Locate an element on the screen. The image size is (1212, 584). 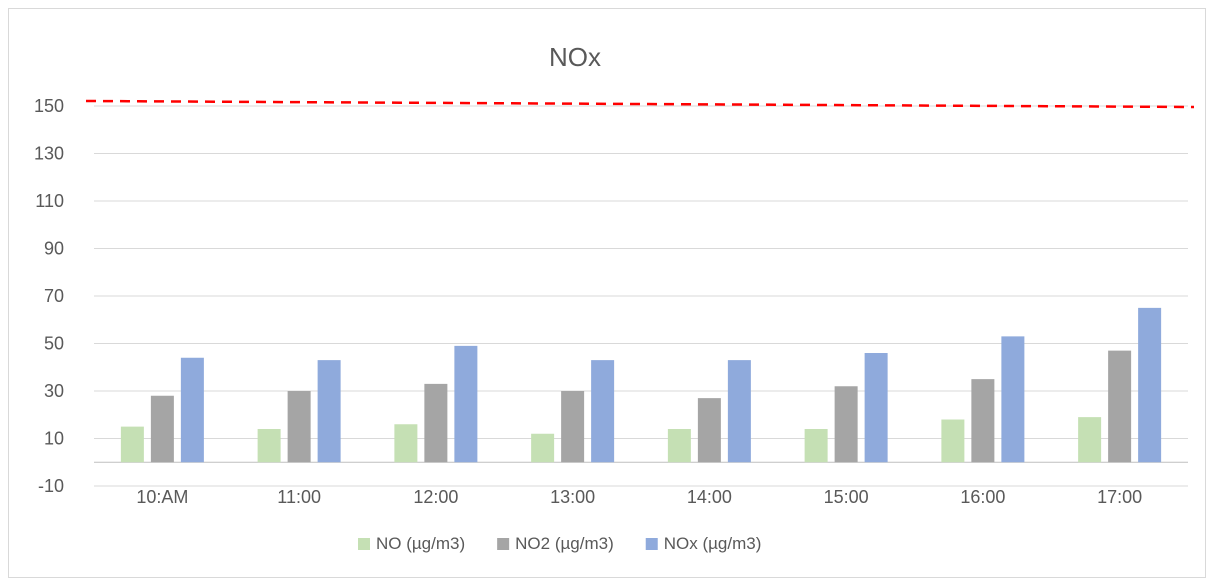
y-tick-label: 70 is located at coordinates (54, 296).